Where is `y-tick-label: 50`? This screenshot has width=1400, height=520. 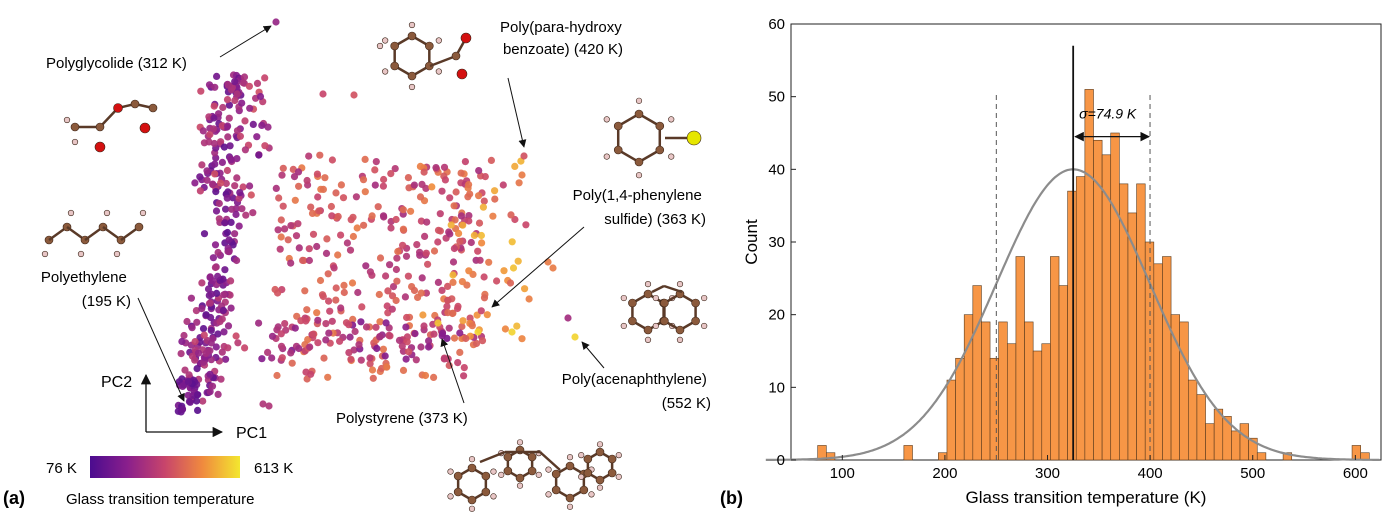 y-tick-label: 50 is located at coordinates (776, 97).